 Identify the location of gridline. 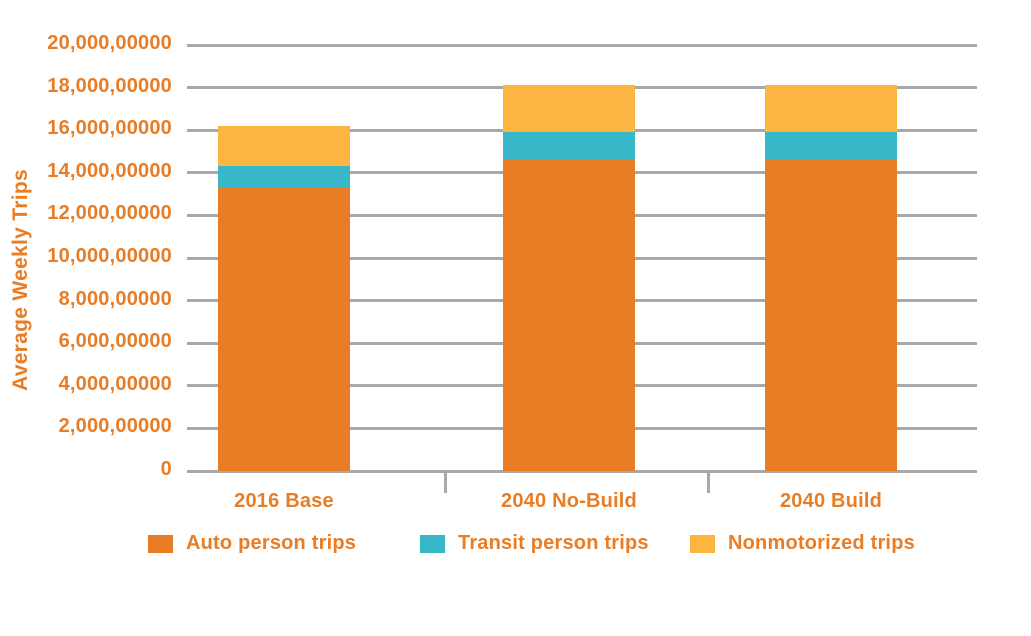
(582, 45).